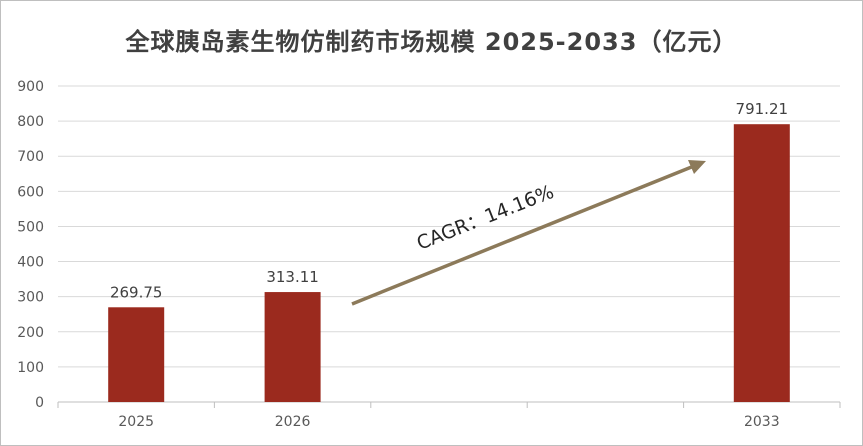 The image size is (863, 446). What do you see at coordinates (761, 263) in the screenshot?
I see `bar-2033` at bounding box center [761, 263].